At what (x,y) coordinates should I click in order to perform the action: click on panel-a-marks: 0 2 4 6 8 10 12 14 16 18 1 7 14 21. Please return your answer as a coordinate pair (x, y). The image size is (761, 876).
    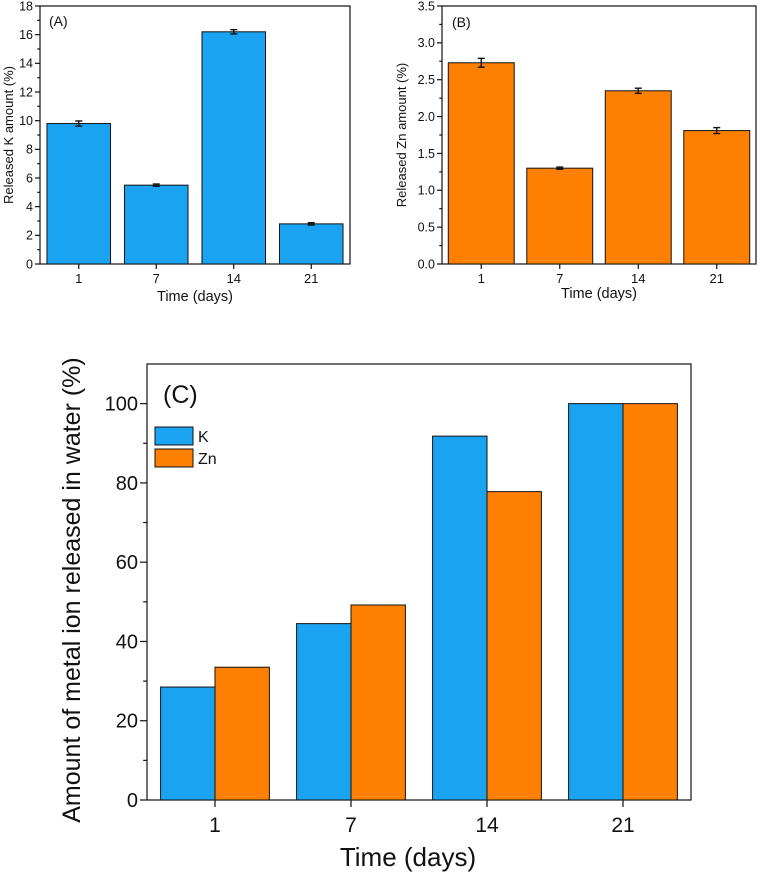
    Looking at the image, I should click on (181, 143).